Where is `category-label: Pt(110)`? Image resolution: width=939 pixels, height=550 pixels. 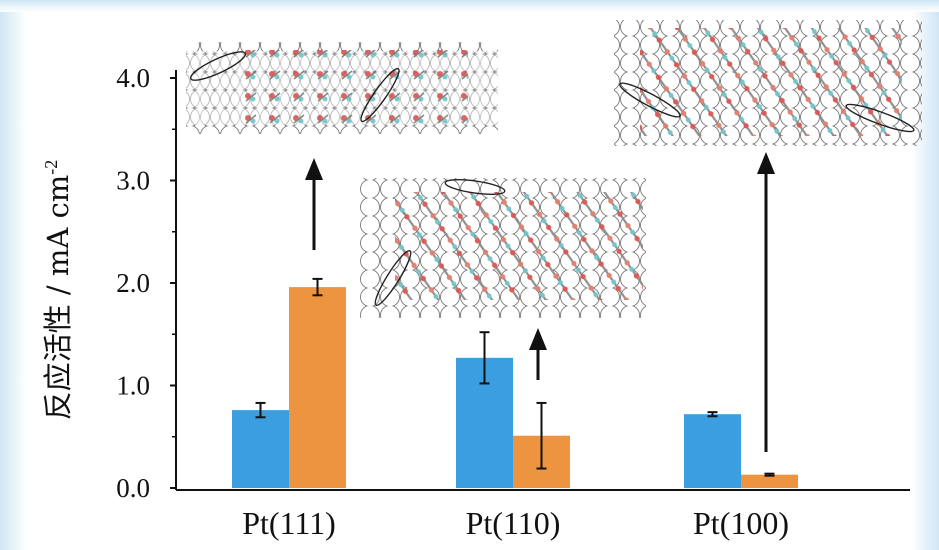
category-label: Pt(110) is located at coordinates (513, 523).